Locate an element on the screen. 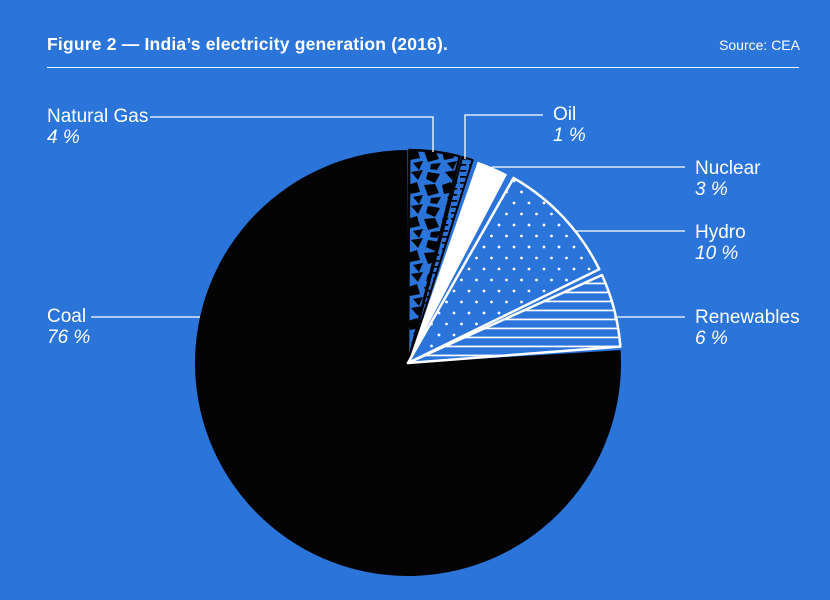  slice-label-oil: Oil 1 % is located at coordinates (569, 125).